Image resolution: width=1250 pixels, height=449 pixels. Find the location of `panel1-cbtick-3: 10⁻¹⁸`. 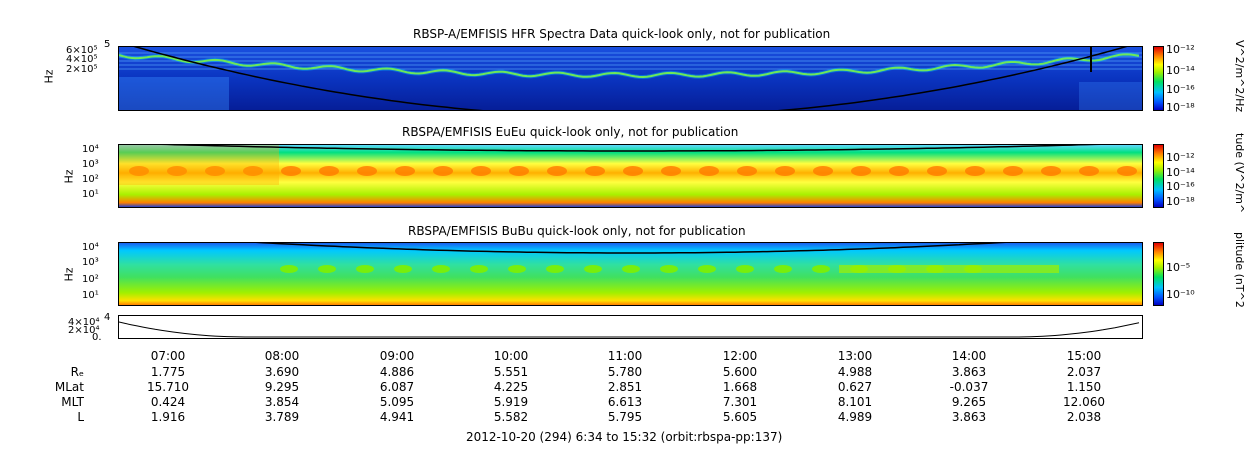

panel1-cbtick-3: 10⁻¹⁸ is located at coordinates (1180, 107).